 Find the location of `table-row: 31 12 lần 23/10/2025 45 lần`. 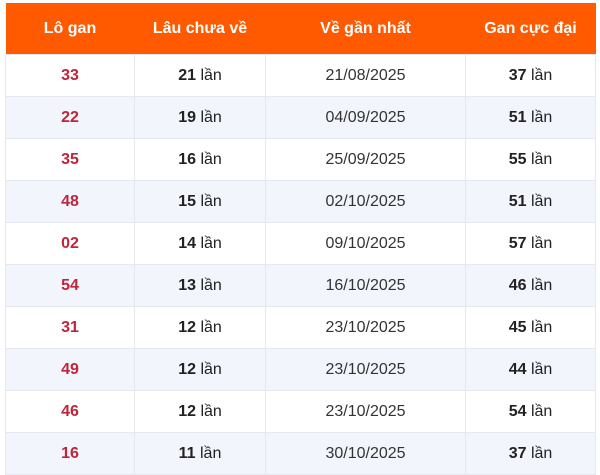

table-row: 31 12 lần 23/10/2025 45 lần is located at coordinates (300, 327).